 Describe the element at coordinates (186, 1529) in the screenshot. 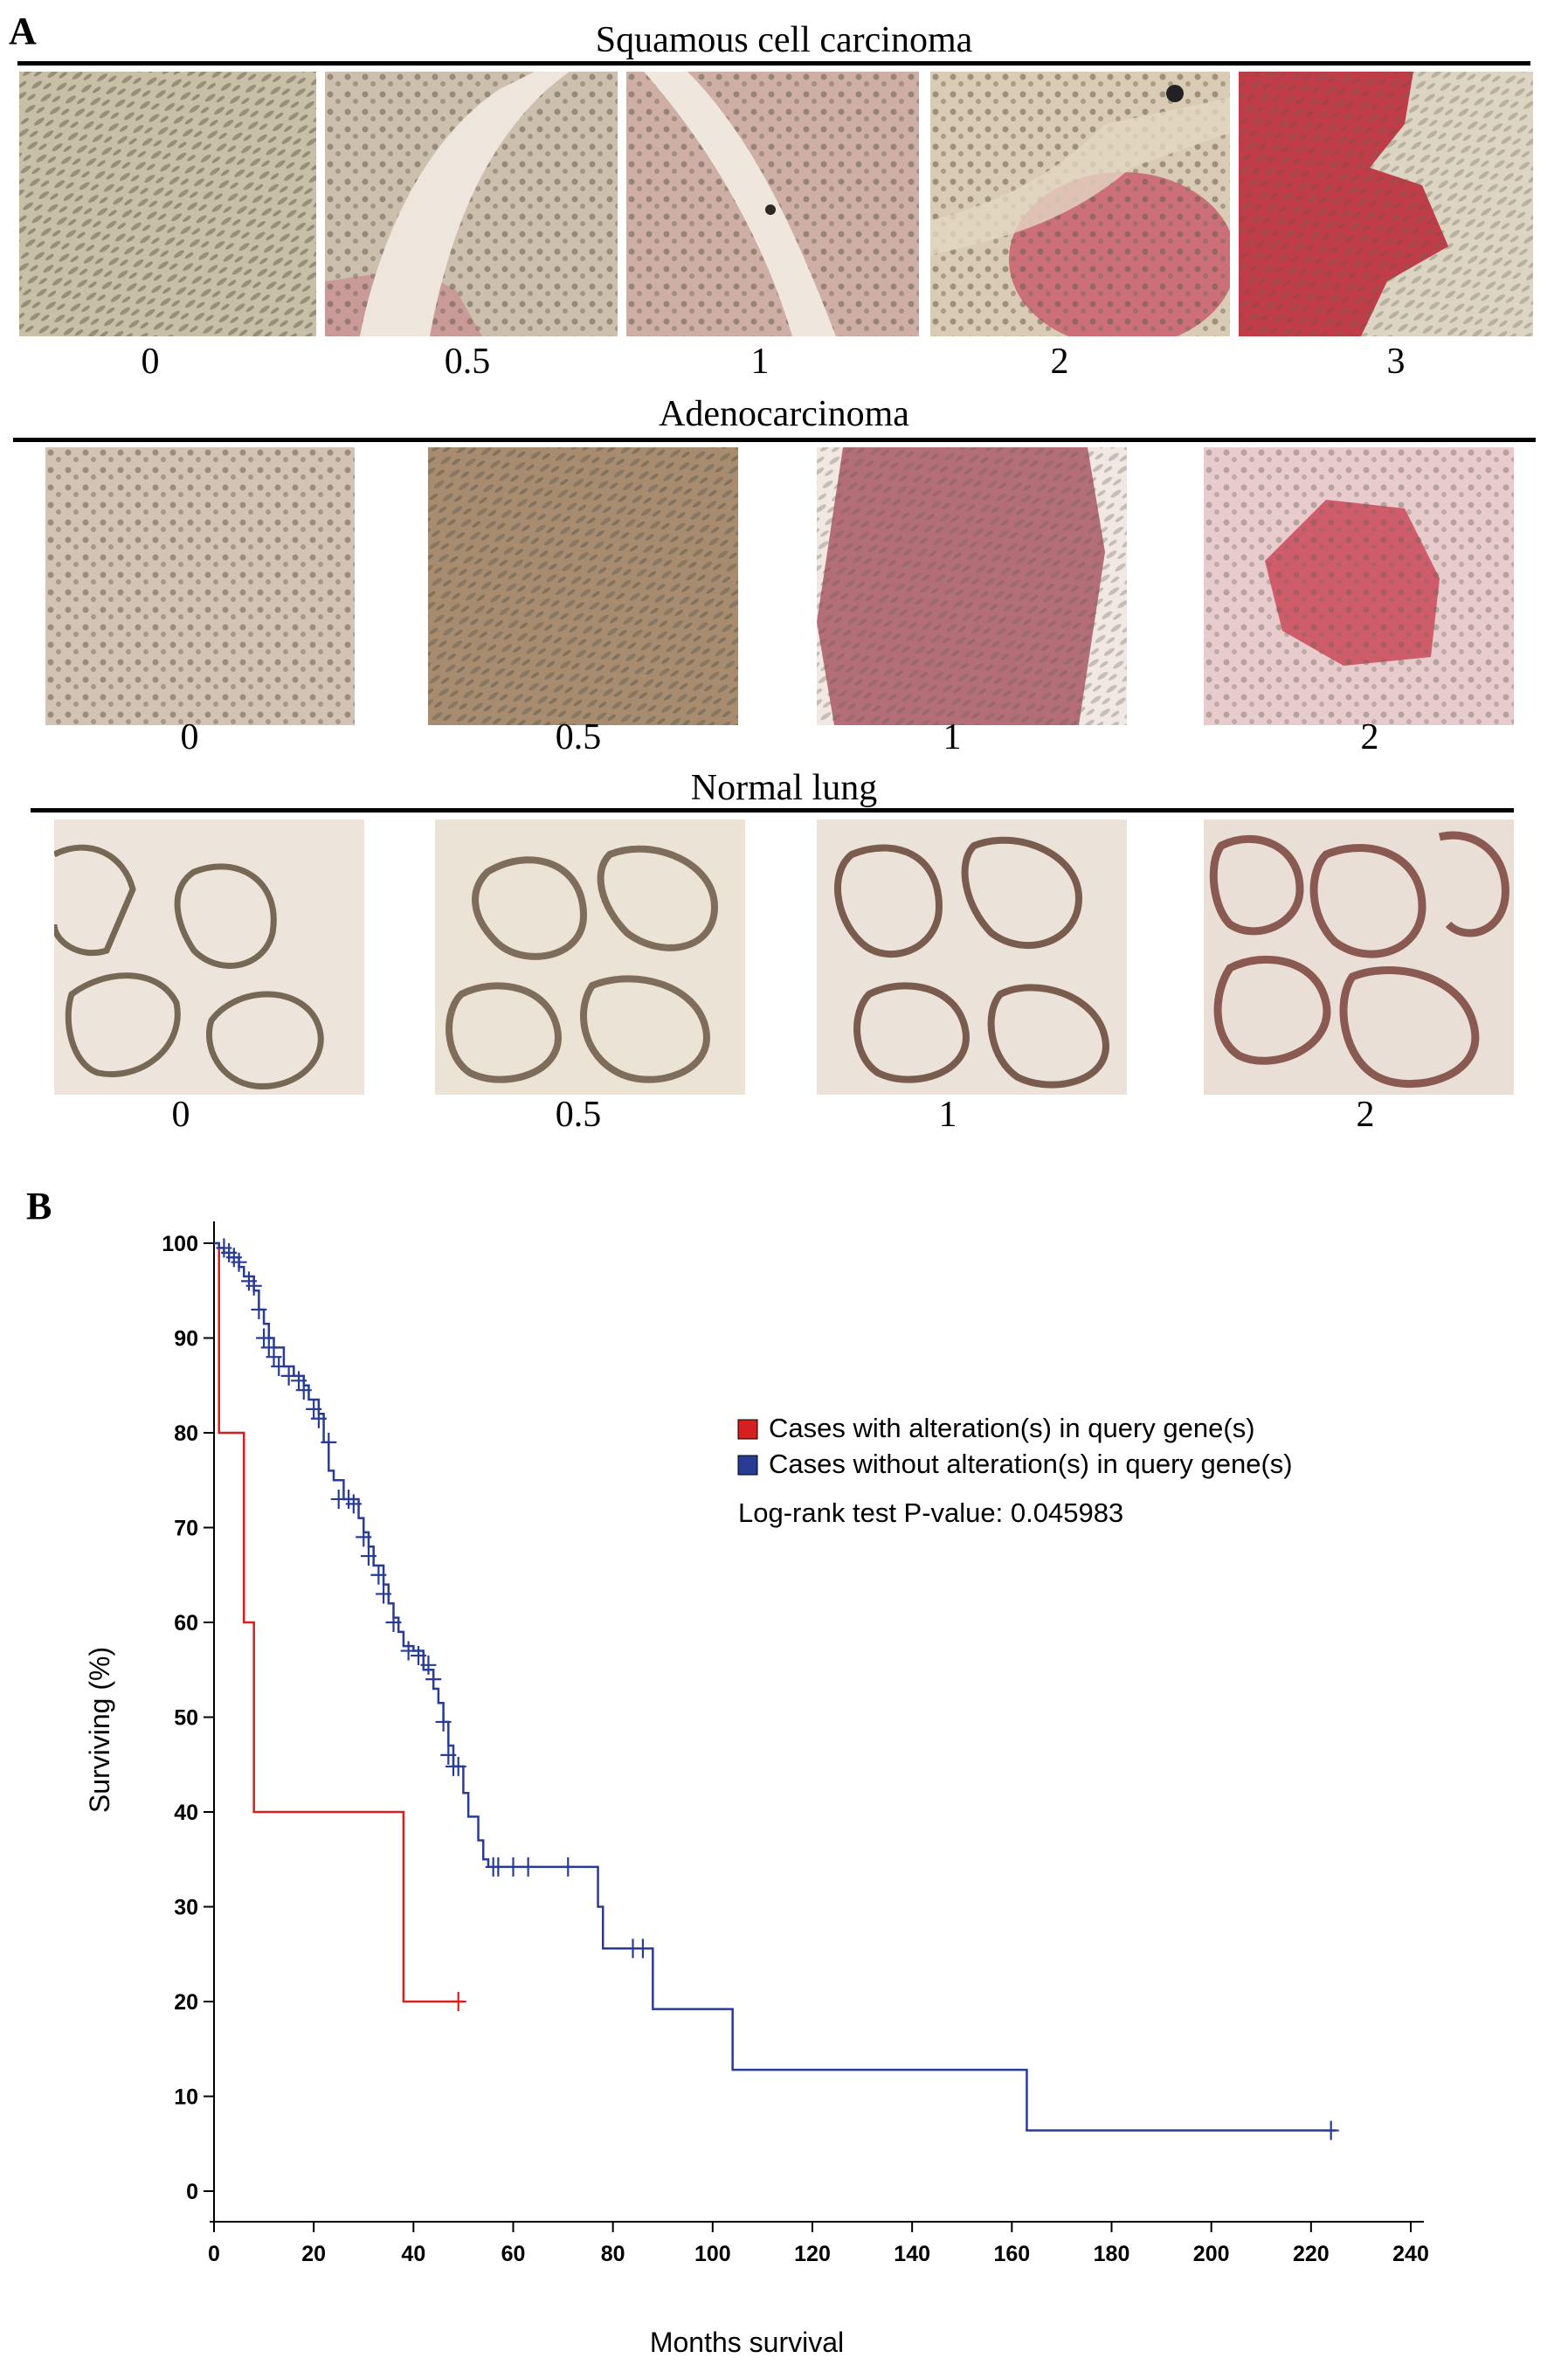

I see `y-tick-label: 70` at that location.